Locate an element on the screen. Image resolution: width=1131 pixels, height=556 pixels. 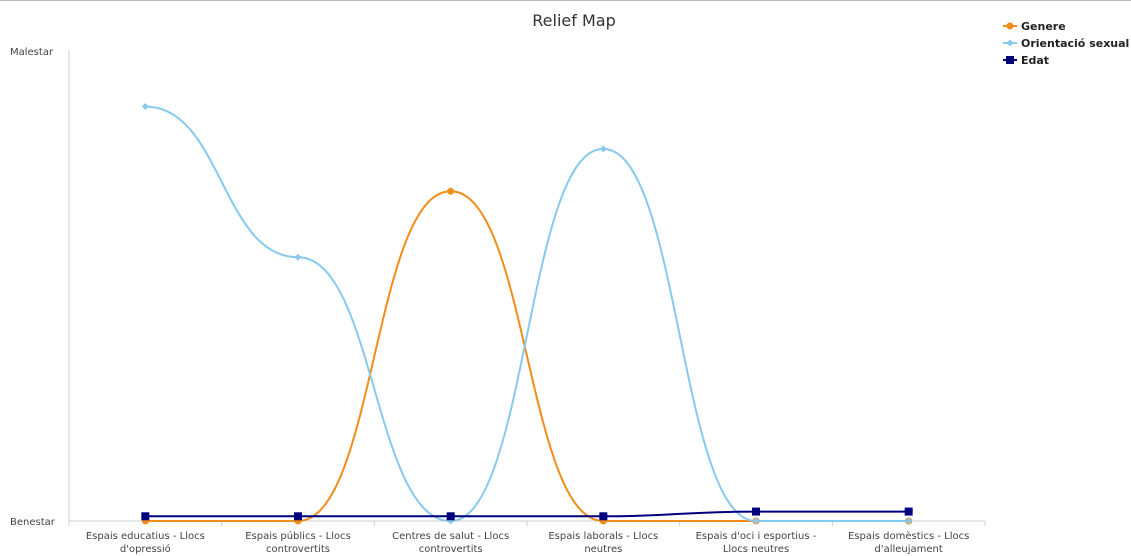
legend-item: Genere is located at coordinates (1034, 26).